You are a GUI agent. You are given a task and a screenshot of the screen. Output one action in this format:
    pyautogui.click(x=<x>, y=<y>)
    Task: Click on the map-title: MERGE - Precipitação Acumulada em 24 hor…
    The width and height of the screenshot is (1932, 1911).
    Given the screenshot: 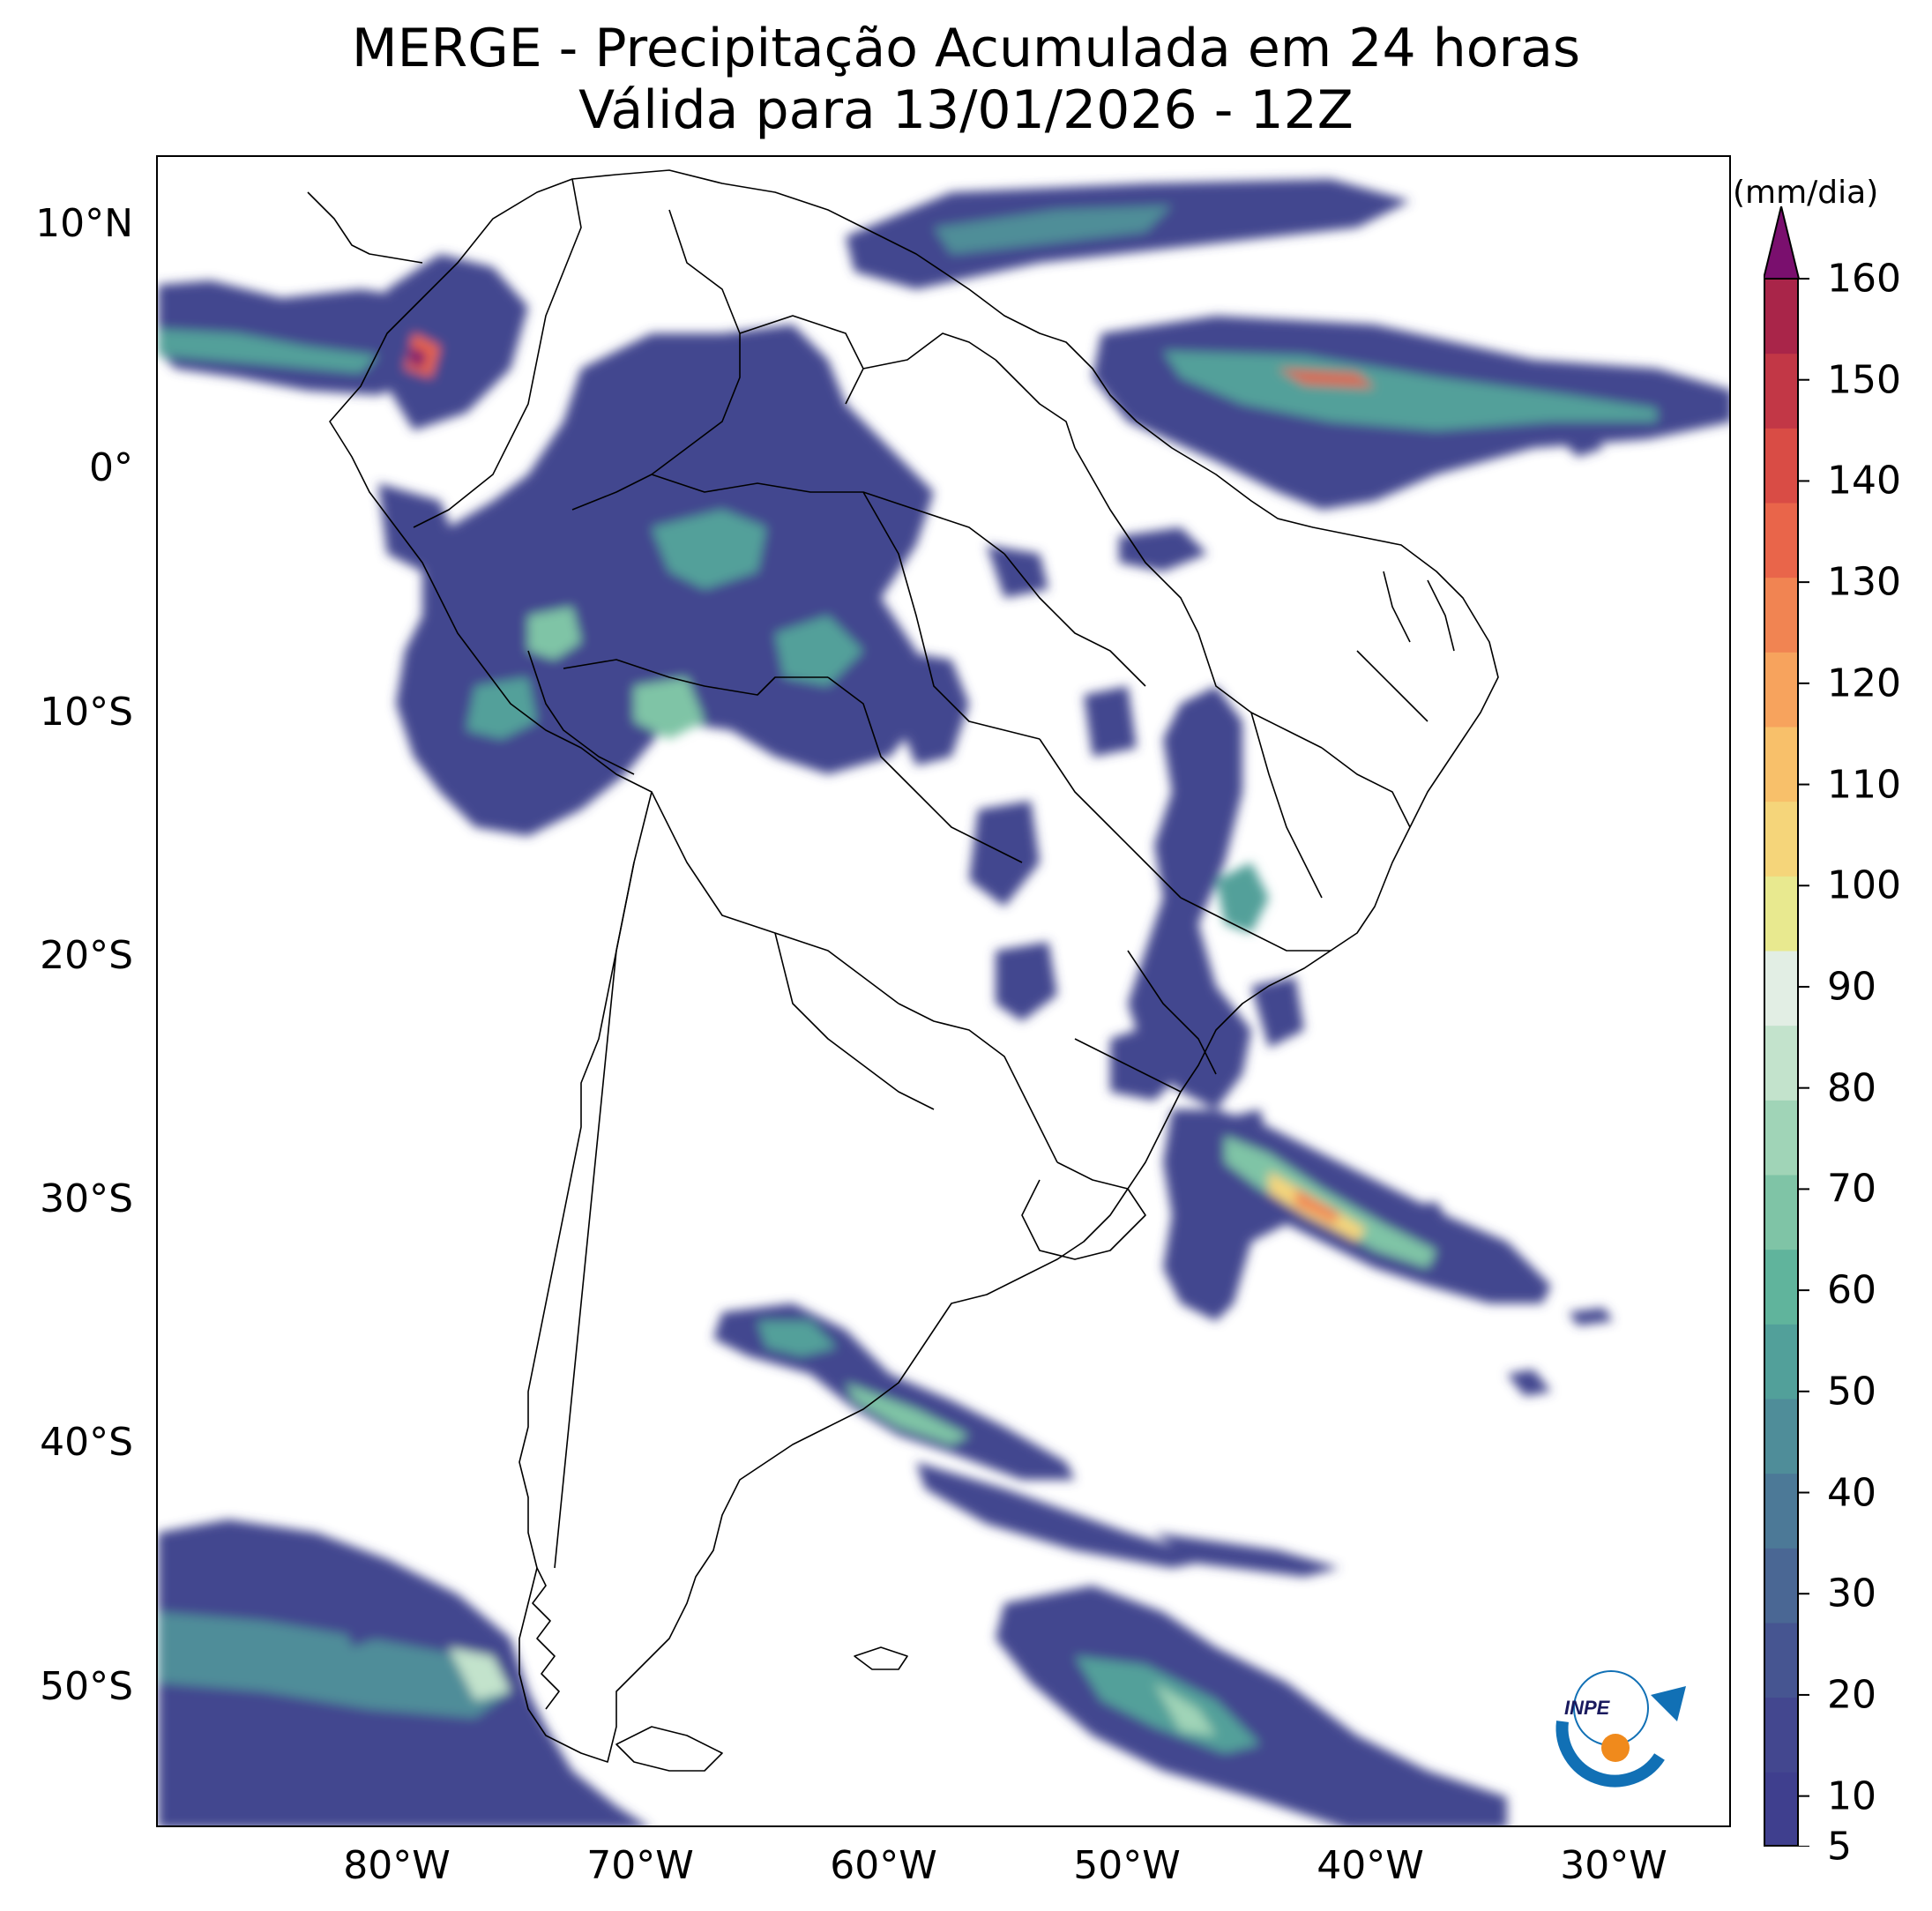 What is the action you would take?
    pyautogui.click(x=966, y=49)
    